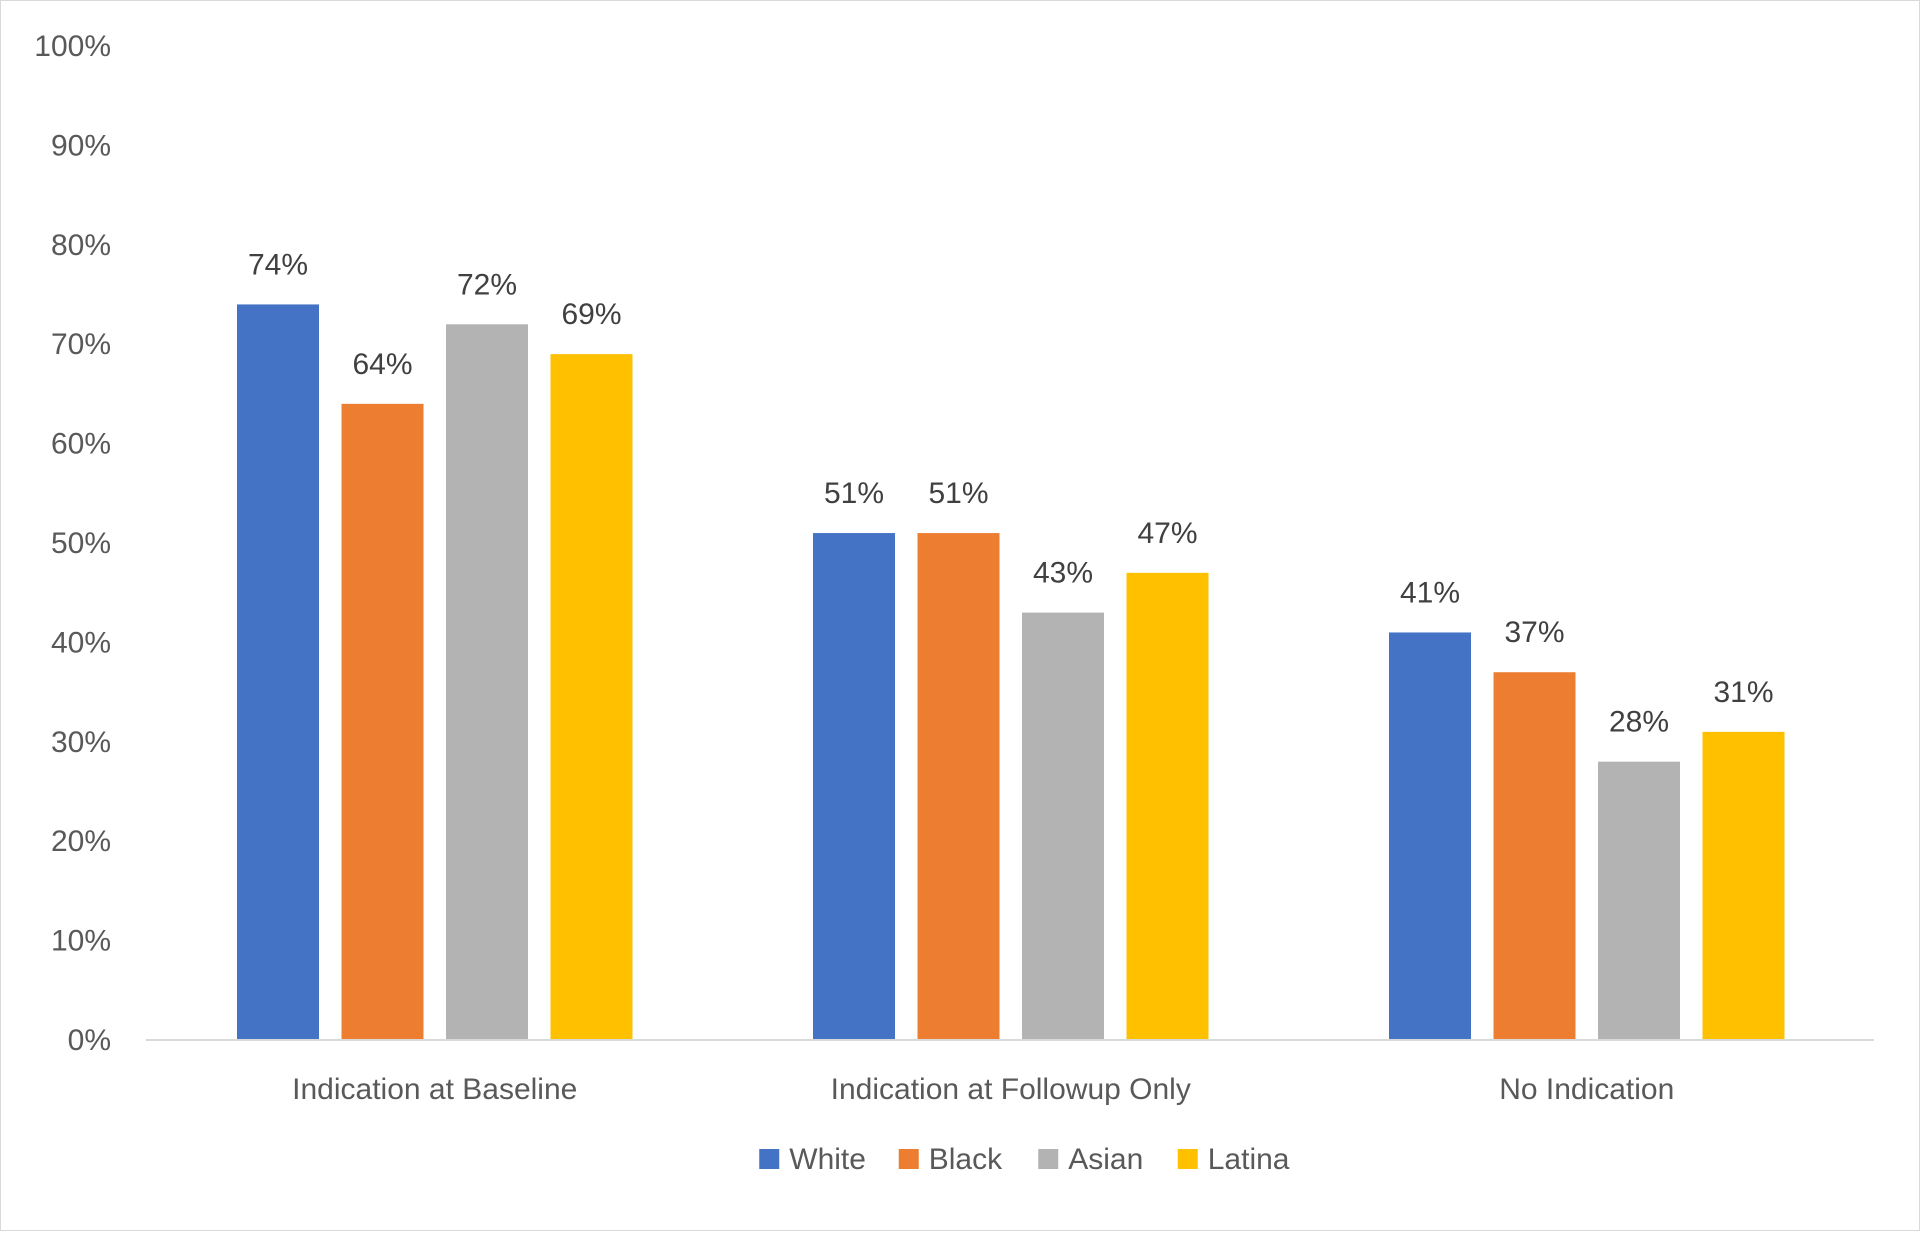 This screenshot has height=1235, width=1920. What do you see at coordinates (1586, 1089) in the screenshot?
I see `category-label: No Indication` at bounding box center [1586, 1089].